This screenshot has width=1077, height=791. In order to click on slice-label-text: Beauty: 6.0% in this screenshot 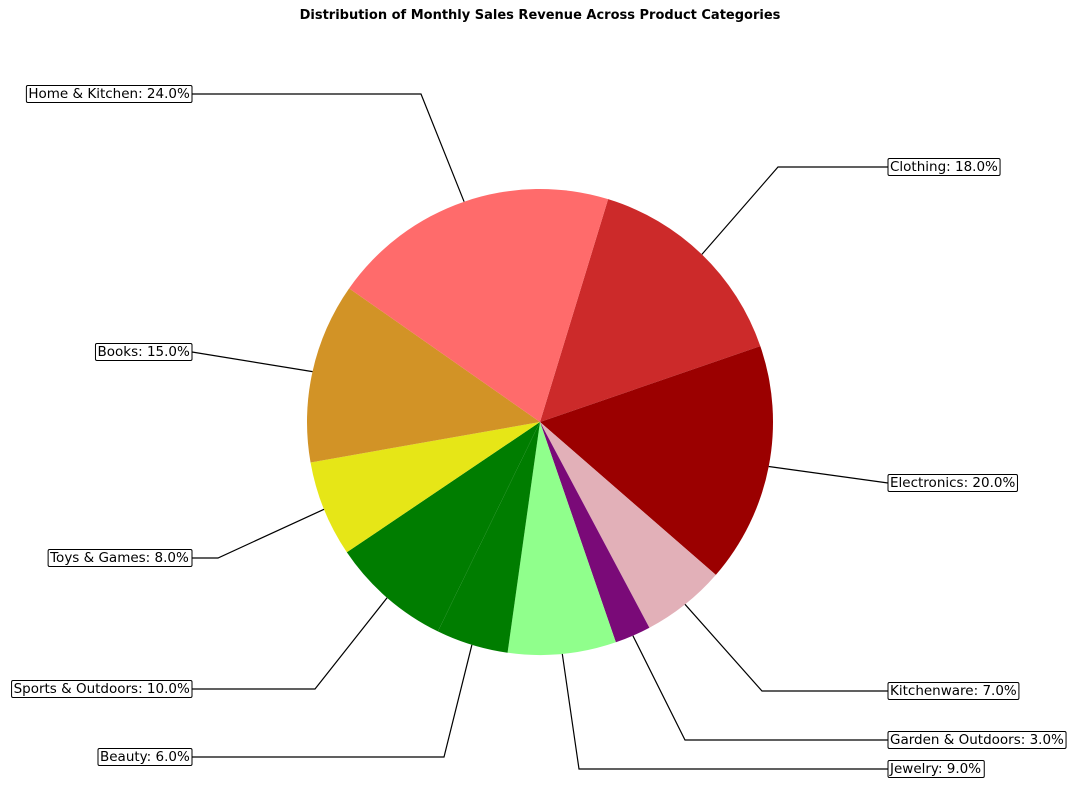, I will do `click(145, 757)`.